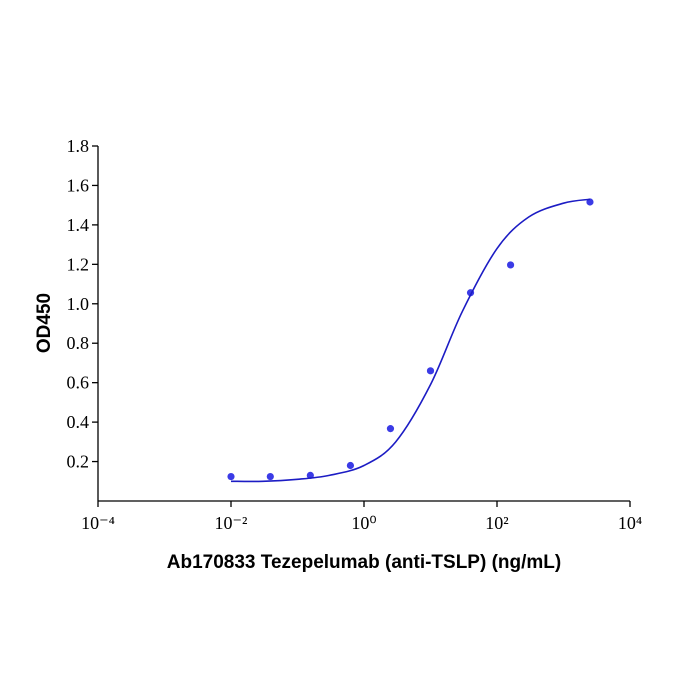  What do you see at coordinates (78, 185) in the screenshot?
I see `y-tick-label: 1.6` at bounding box center [78, 185].